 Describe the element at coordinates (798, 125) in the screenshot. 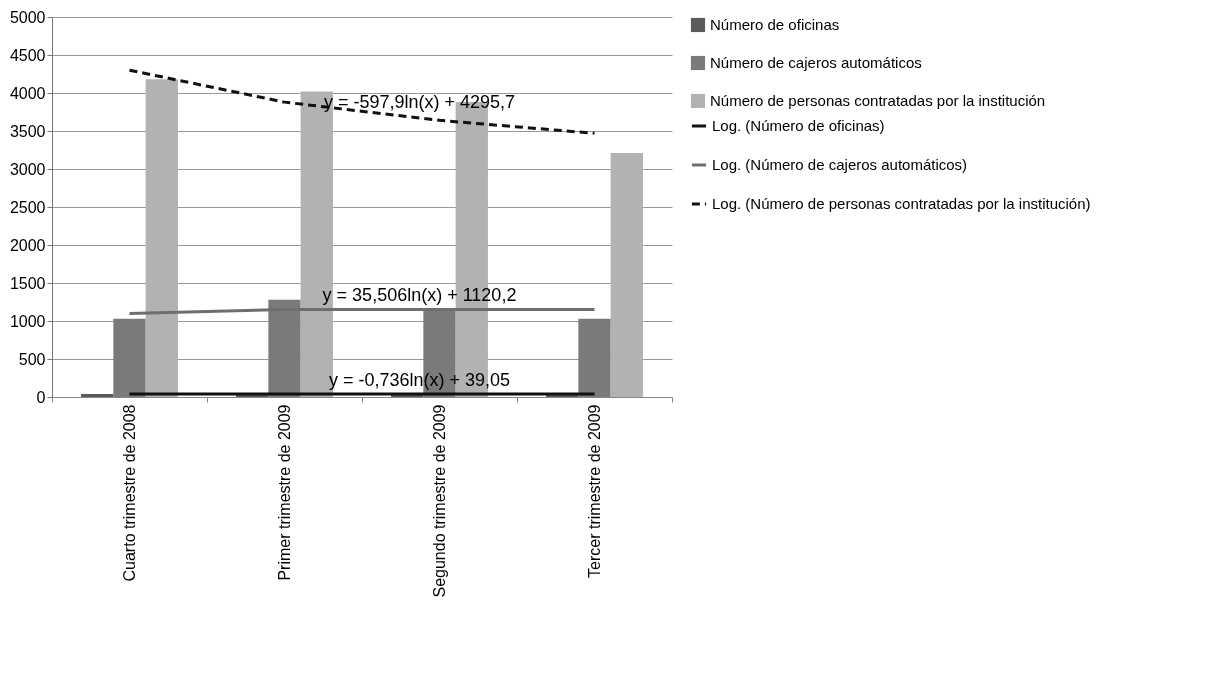

I see `legend-label: Log. (Número de oficinas)` at that location.